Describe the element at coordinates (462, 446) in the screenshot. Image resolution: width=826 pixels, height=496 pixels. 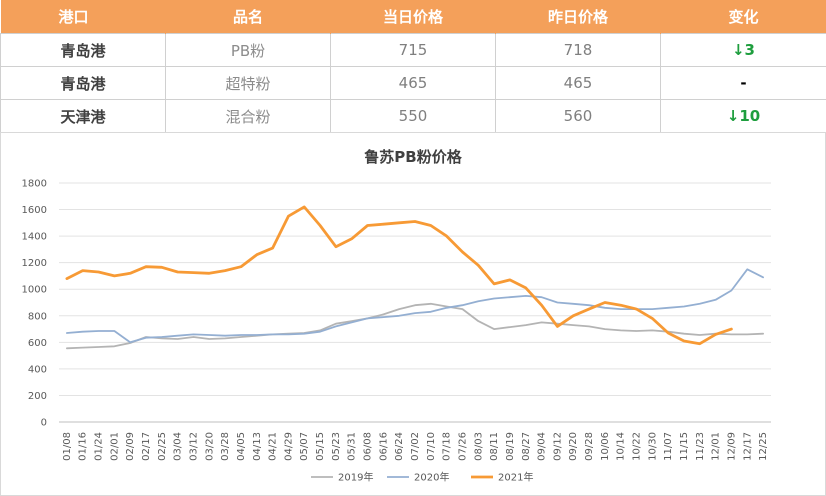
I see `x-tick-label: 07/26` at that location.